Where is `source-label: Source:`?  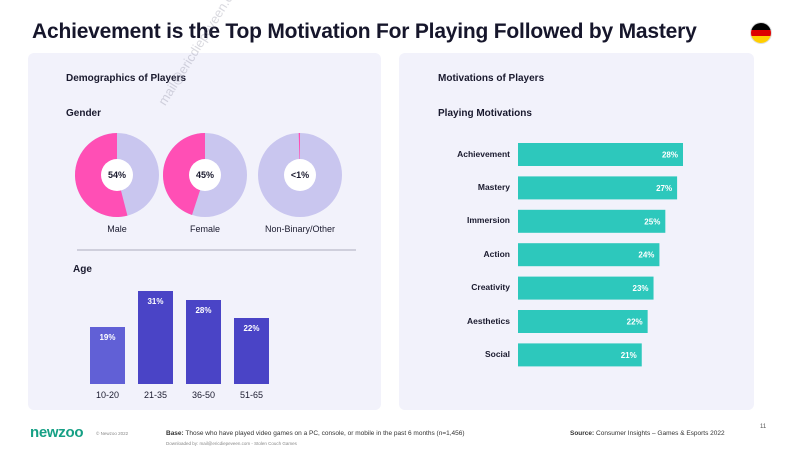
source-label: Source: is located at coordinates (582, 433).